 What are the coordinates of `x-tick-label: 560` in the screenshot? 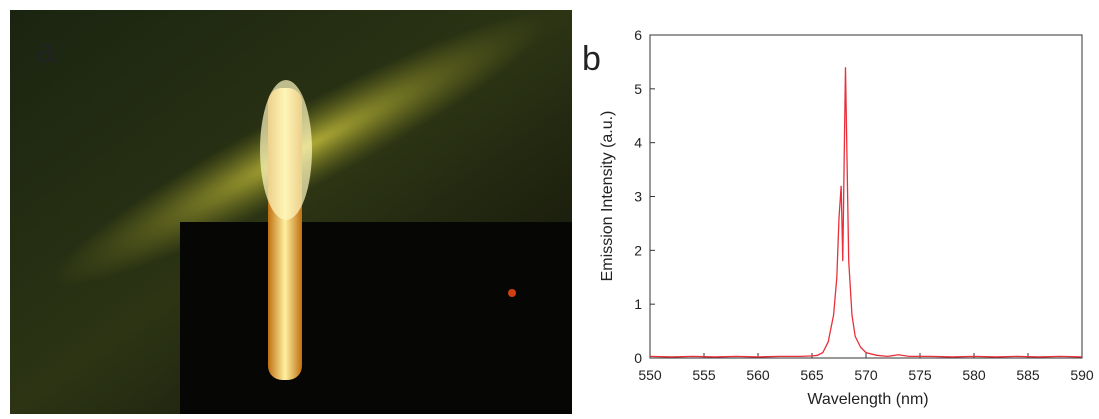 It's located at (758, 375).